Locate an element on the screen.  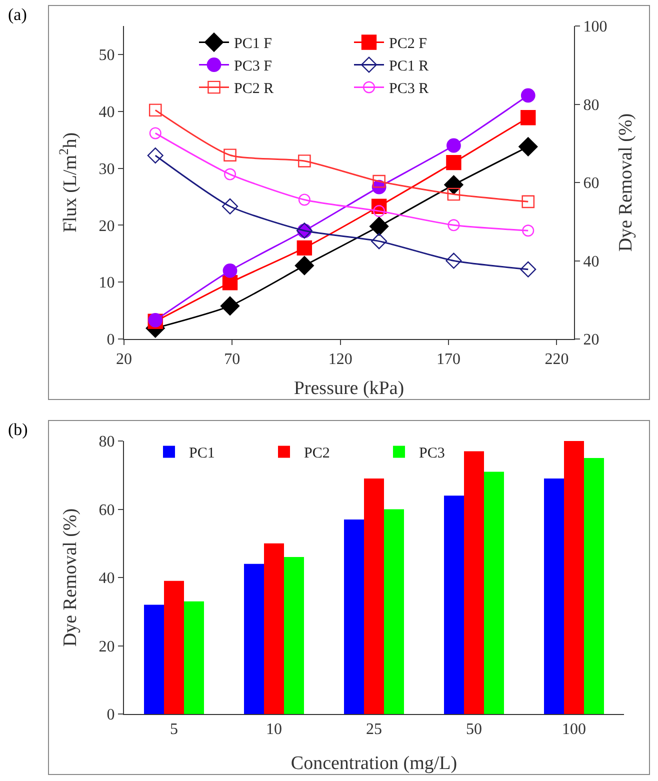
y-axis-title: Dye Removal (%) is located at coordinates (70, 577).